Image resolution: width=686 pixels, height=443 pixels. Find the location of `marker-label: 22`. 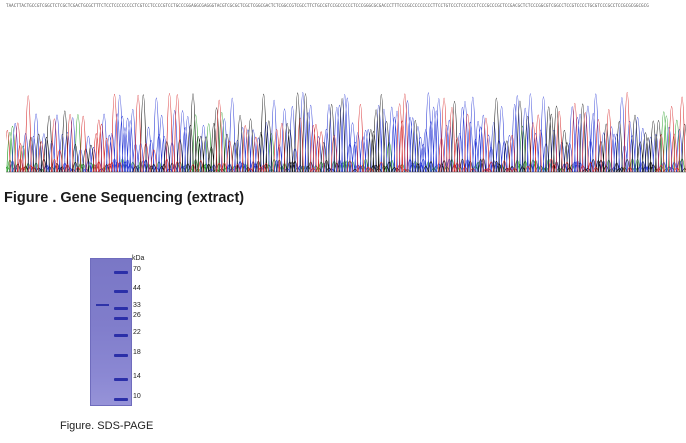

marker-label: 22 is located at coordinates (137, 332).